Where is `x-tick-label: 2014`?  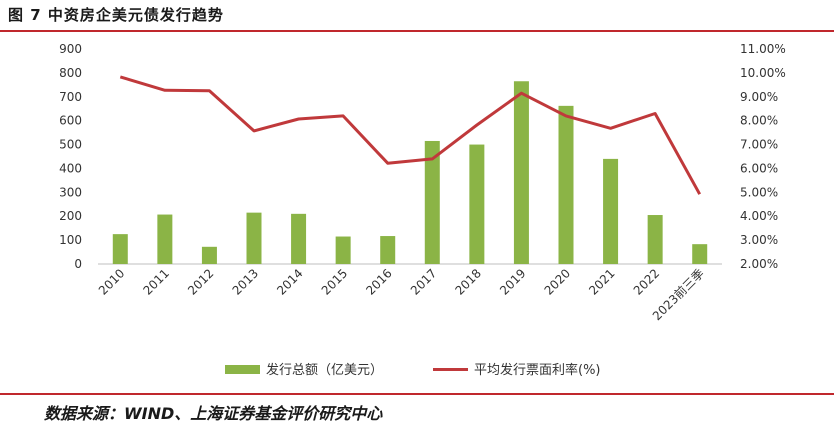
x-tick-label: 2014 is located at coordinates (289, 281).